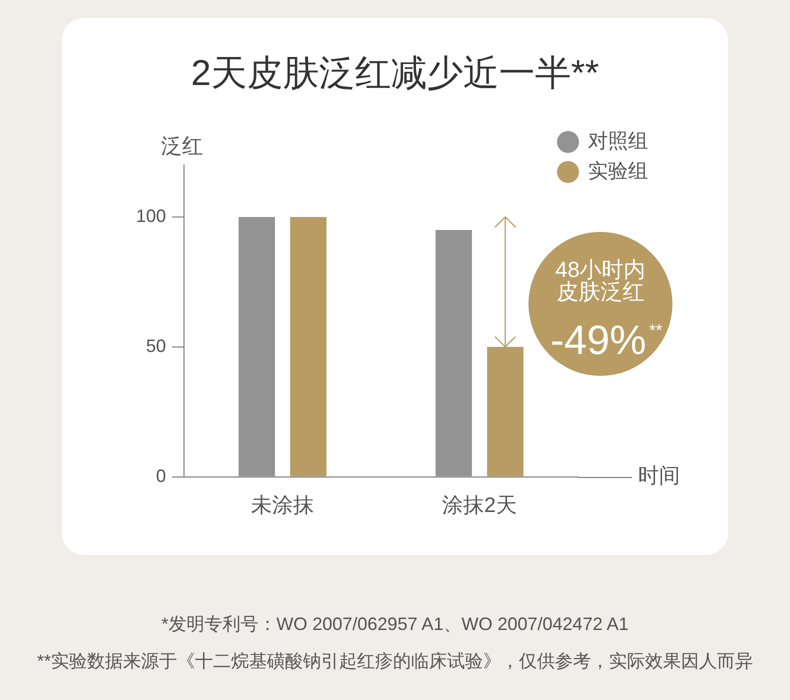  I want to click on y-tick-label: 50, so click(156, 346).